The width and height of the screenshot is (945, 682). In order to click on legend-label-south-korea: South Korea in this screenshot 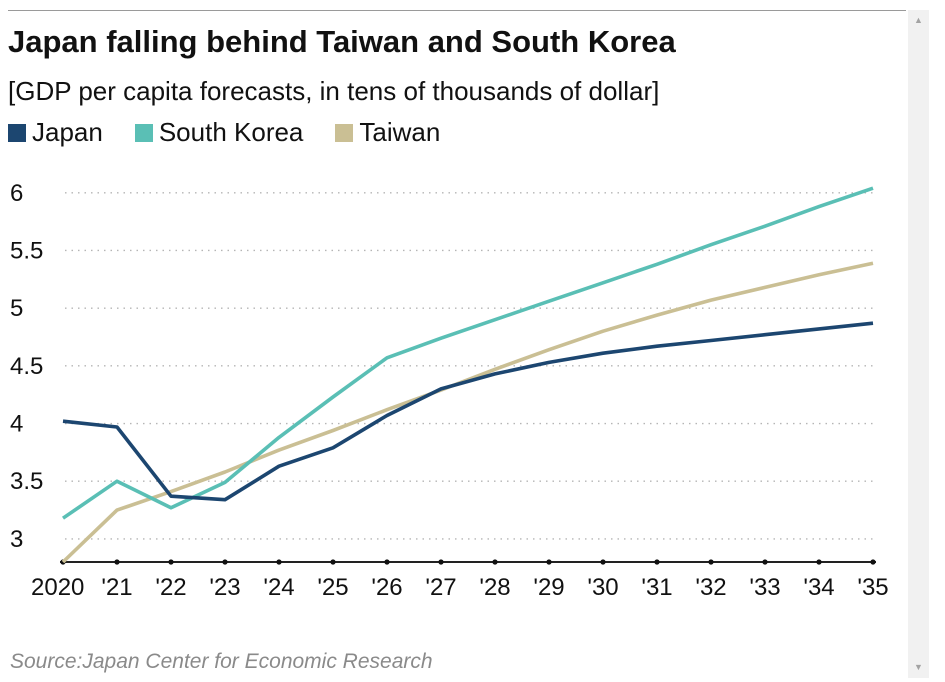, I will do `click(231, 132)`.